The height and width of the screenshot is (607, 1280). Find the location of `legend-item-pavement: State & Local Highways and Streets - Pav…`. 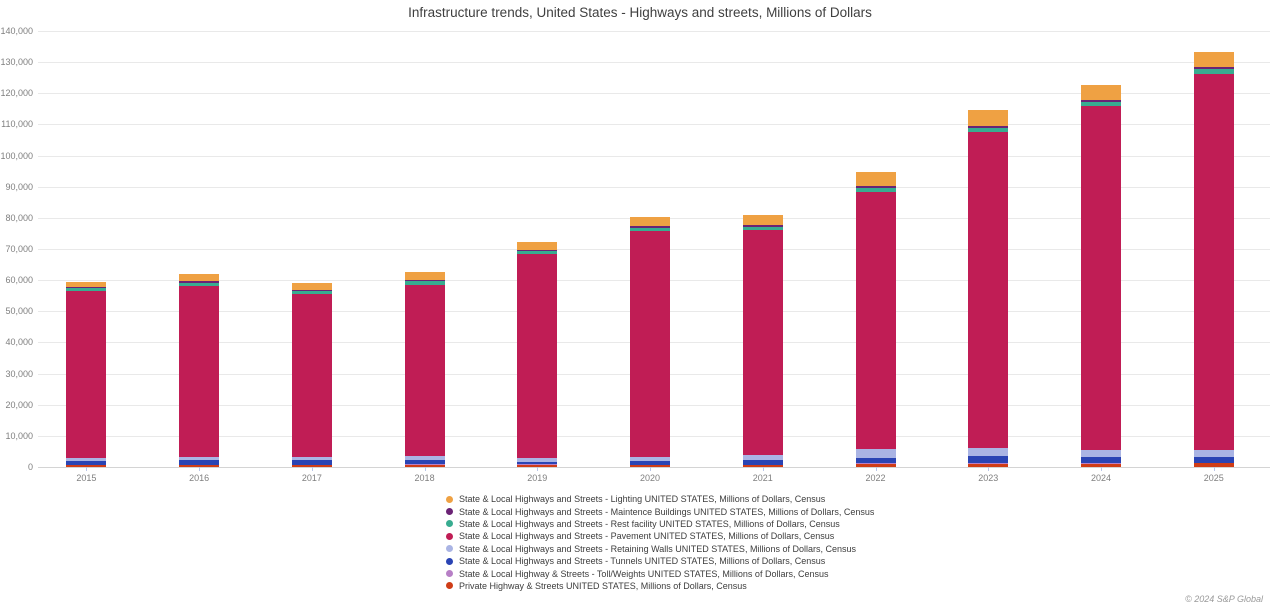

legend-item-pavement: State & Local Highways and Streets - Pav… is located at coordinates (660, 536).